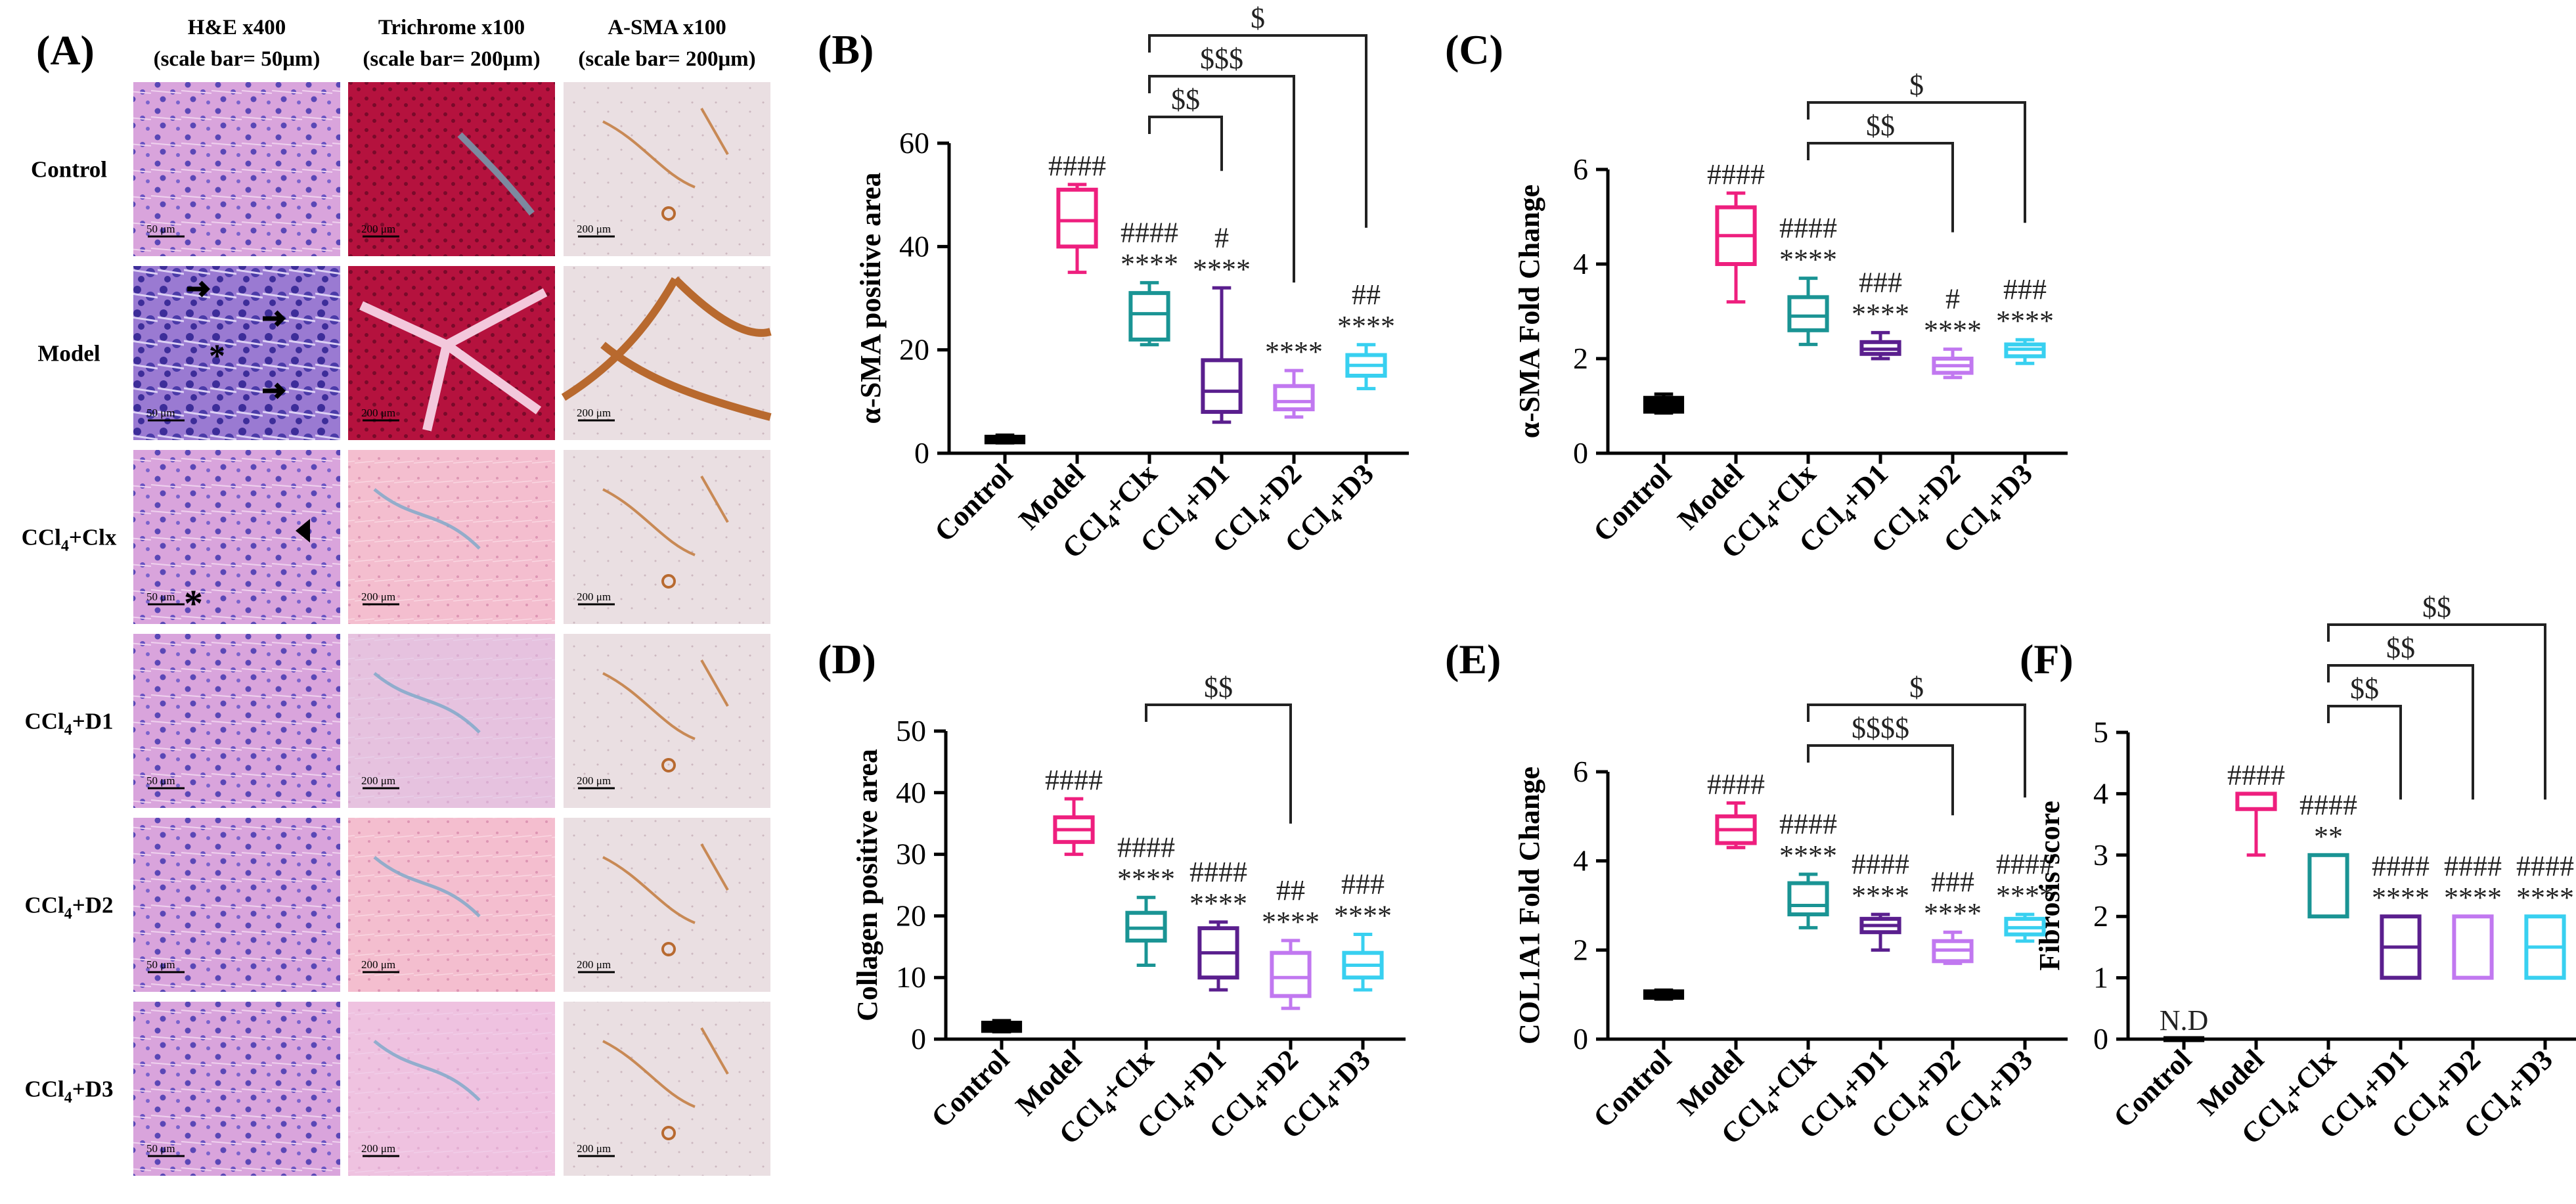 This screenshot has width=2576, height=1204. Describe the element at coordinates (911, 977) in the screenshot. I see `y-tick-label: 10` at that location.